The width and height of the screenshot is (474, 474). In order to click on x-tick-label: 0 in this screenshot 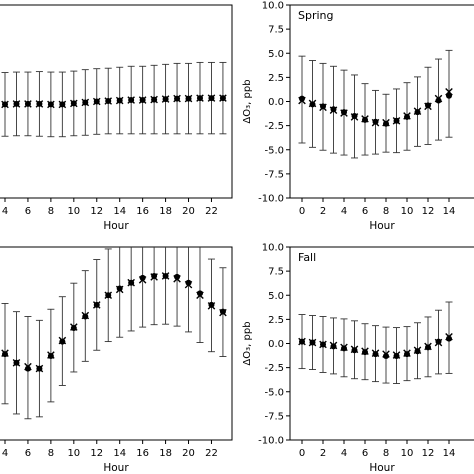, I will do `click(302, 211)`.